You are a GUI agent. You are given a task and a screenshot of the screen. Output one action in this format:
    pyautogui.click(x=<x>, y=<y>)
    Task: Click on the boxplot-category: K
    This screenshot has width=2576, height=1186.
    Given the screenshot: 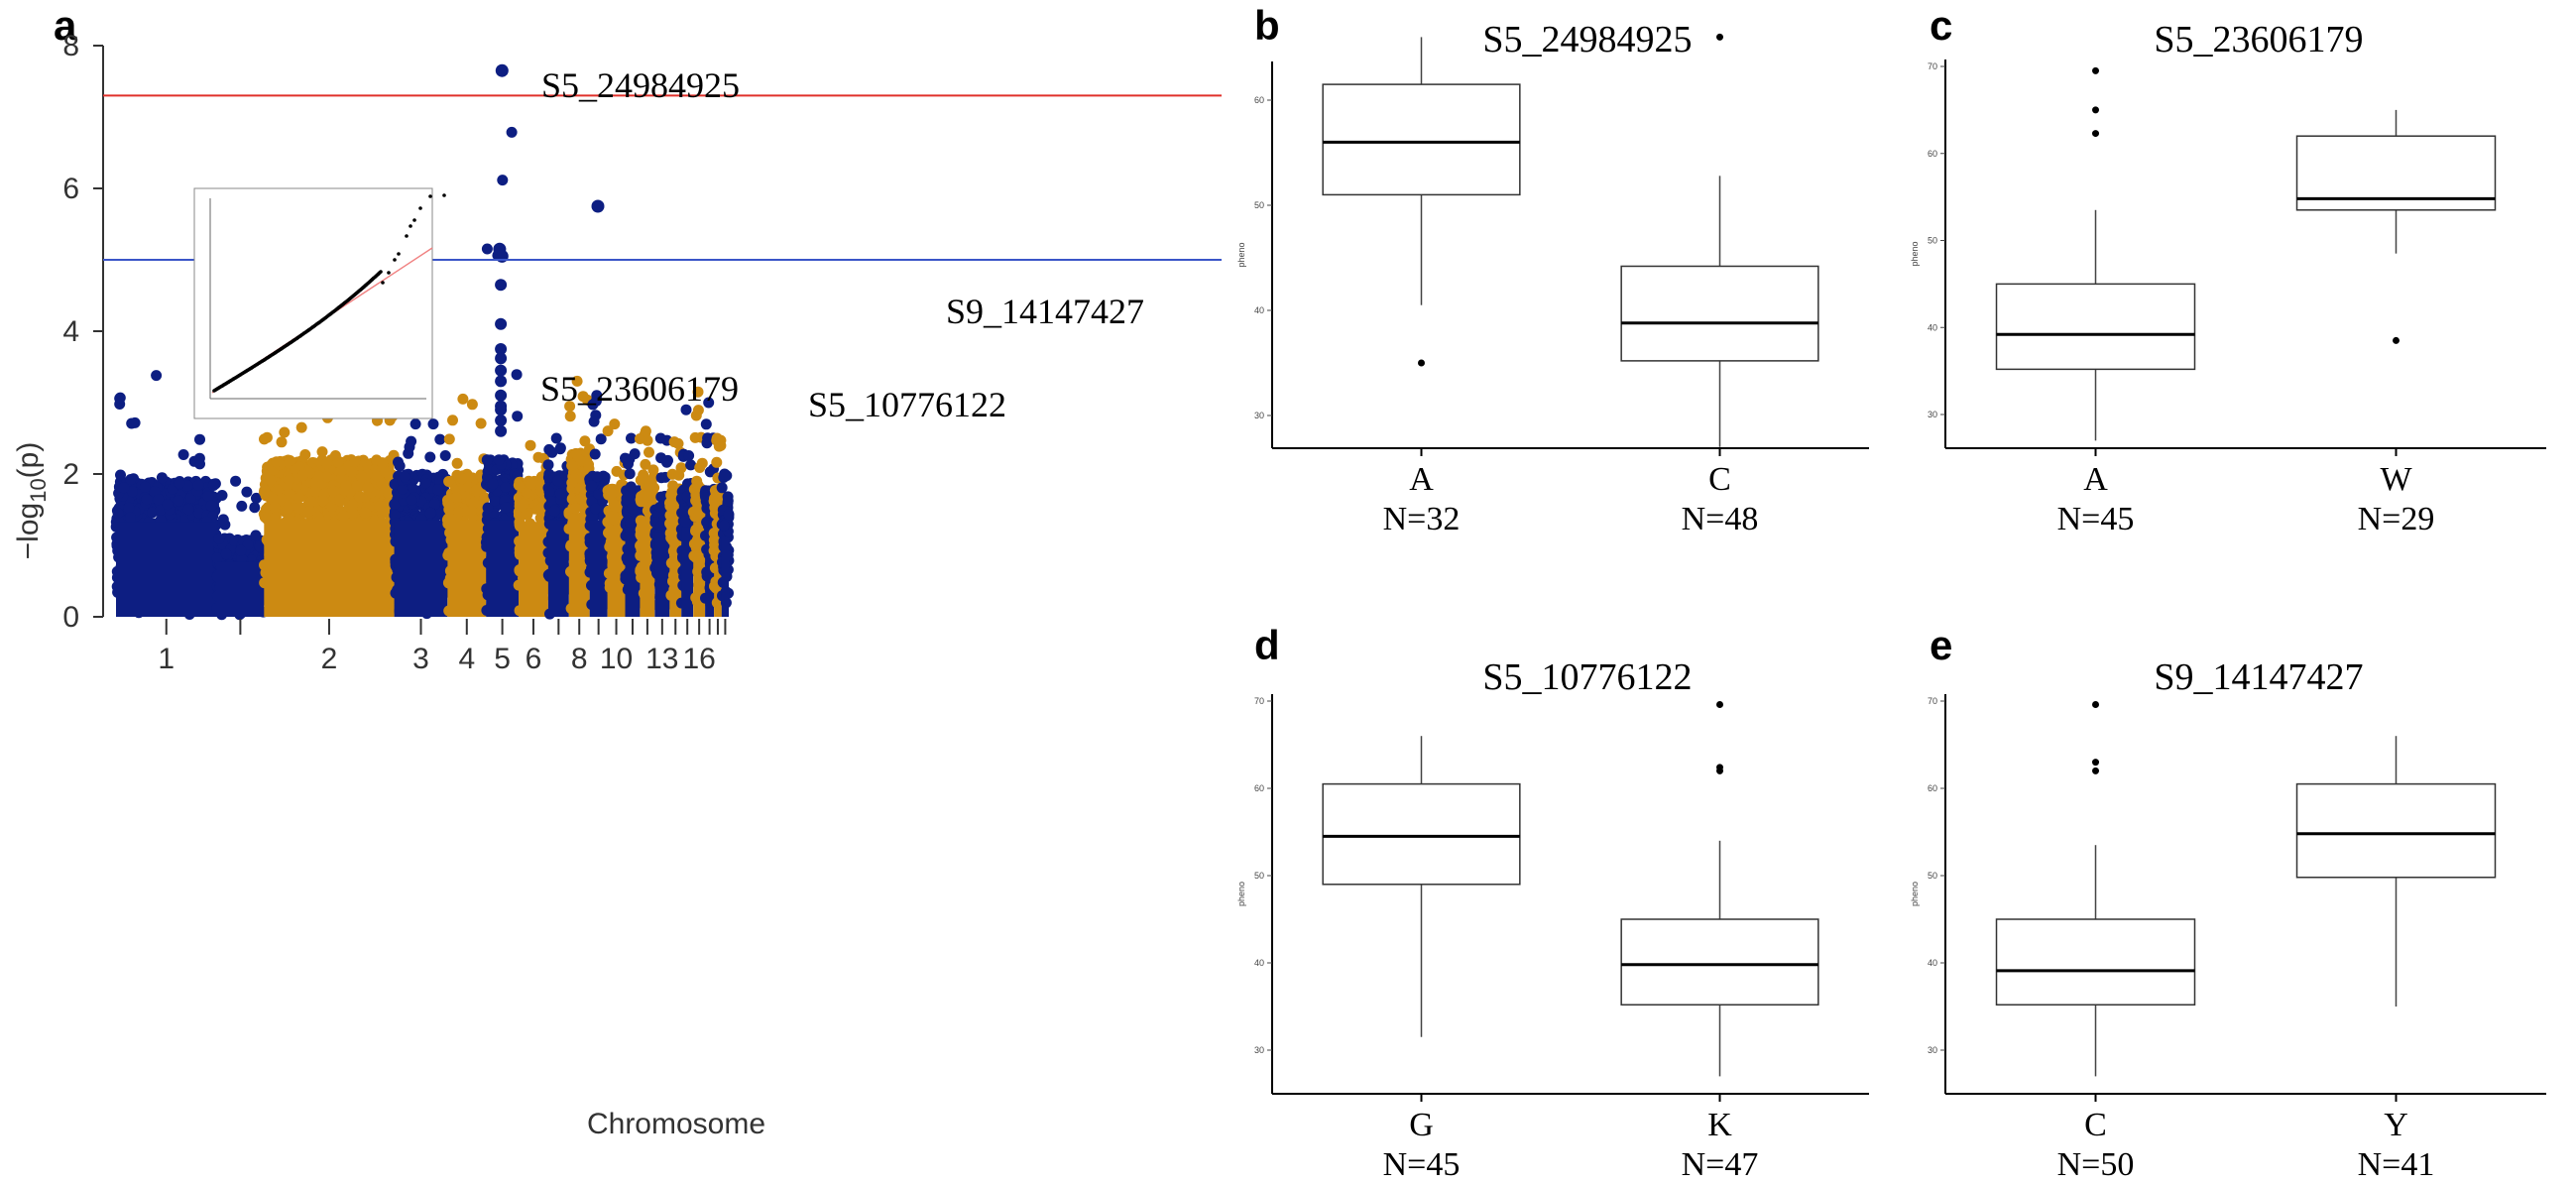 What is the action you would take?
    pyautogui.click(x=1719, y=1125)
    